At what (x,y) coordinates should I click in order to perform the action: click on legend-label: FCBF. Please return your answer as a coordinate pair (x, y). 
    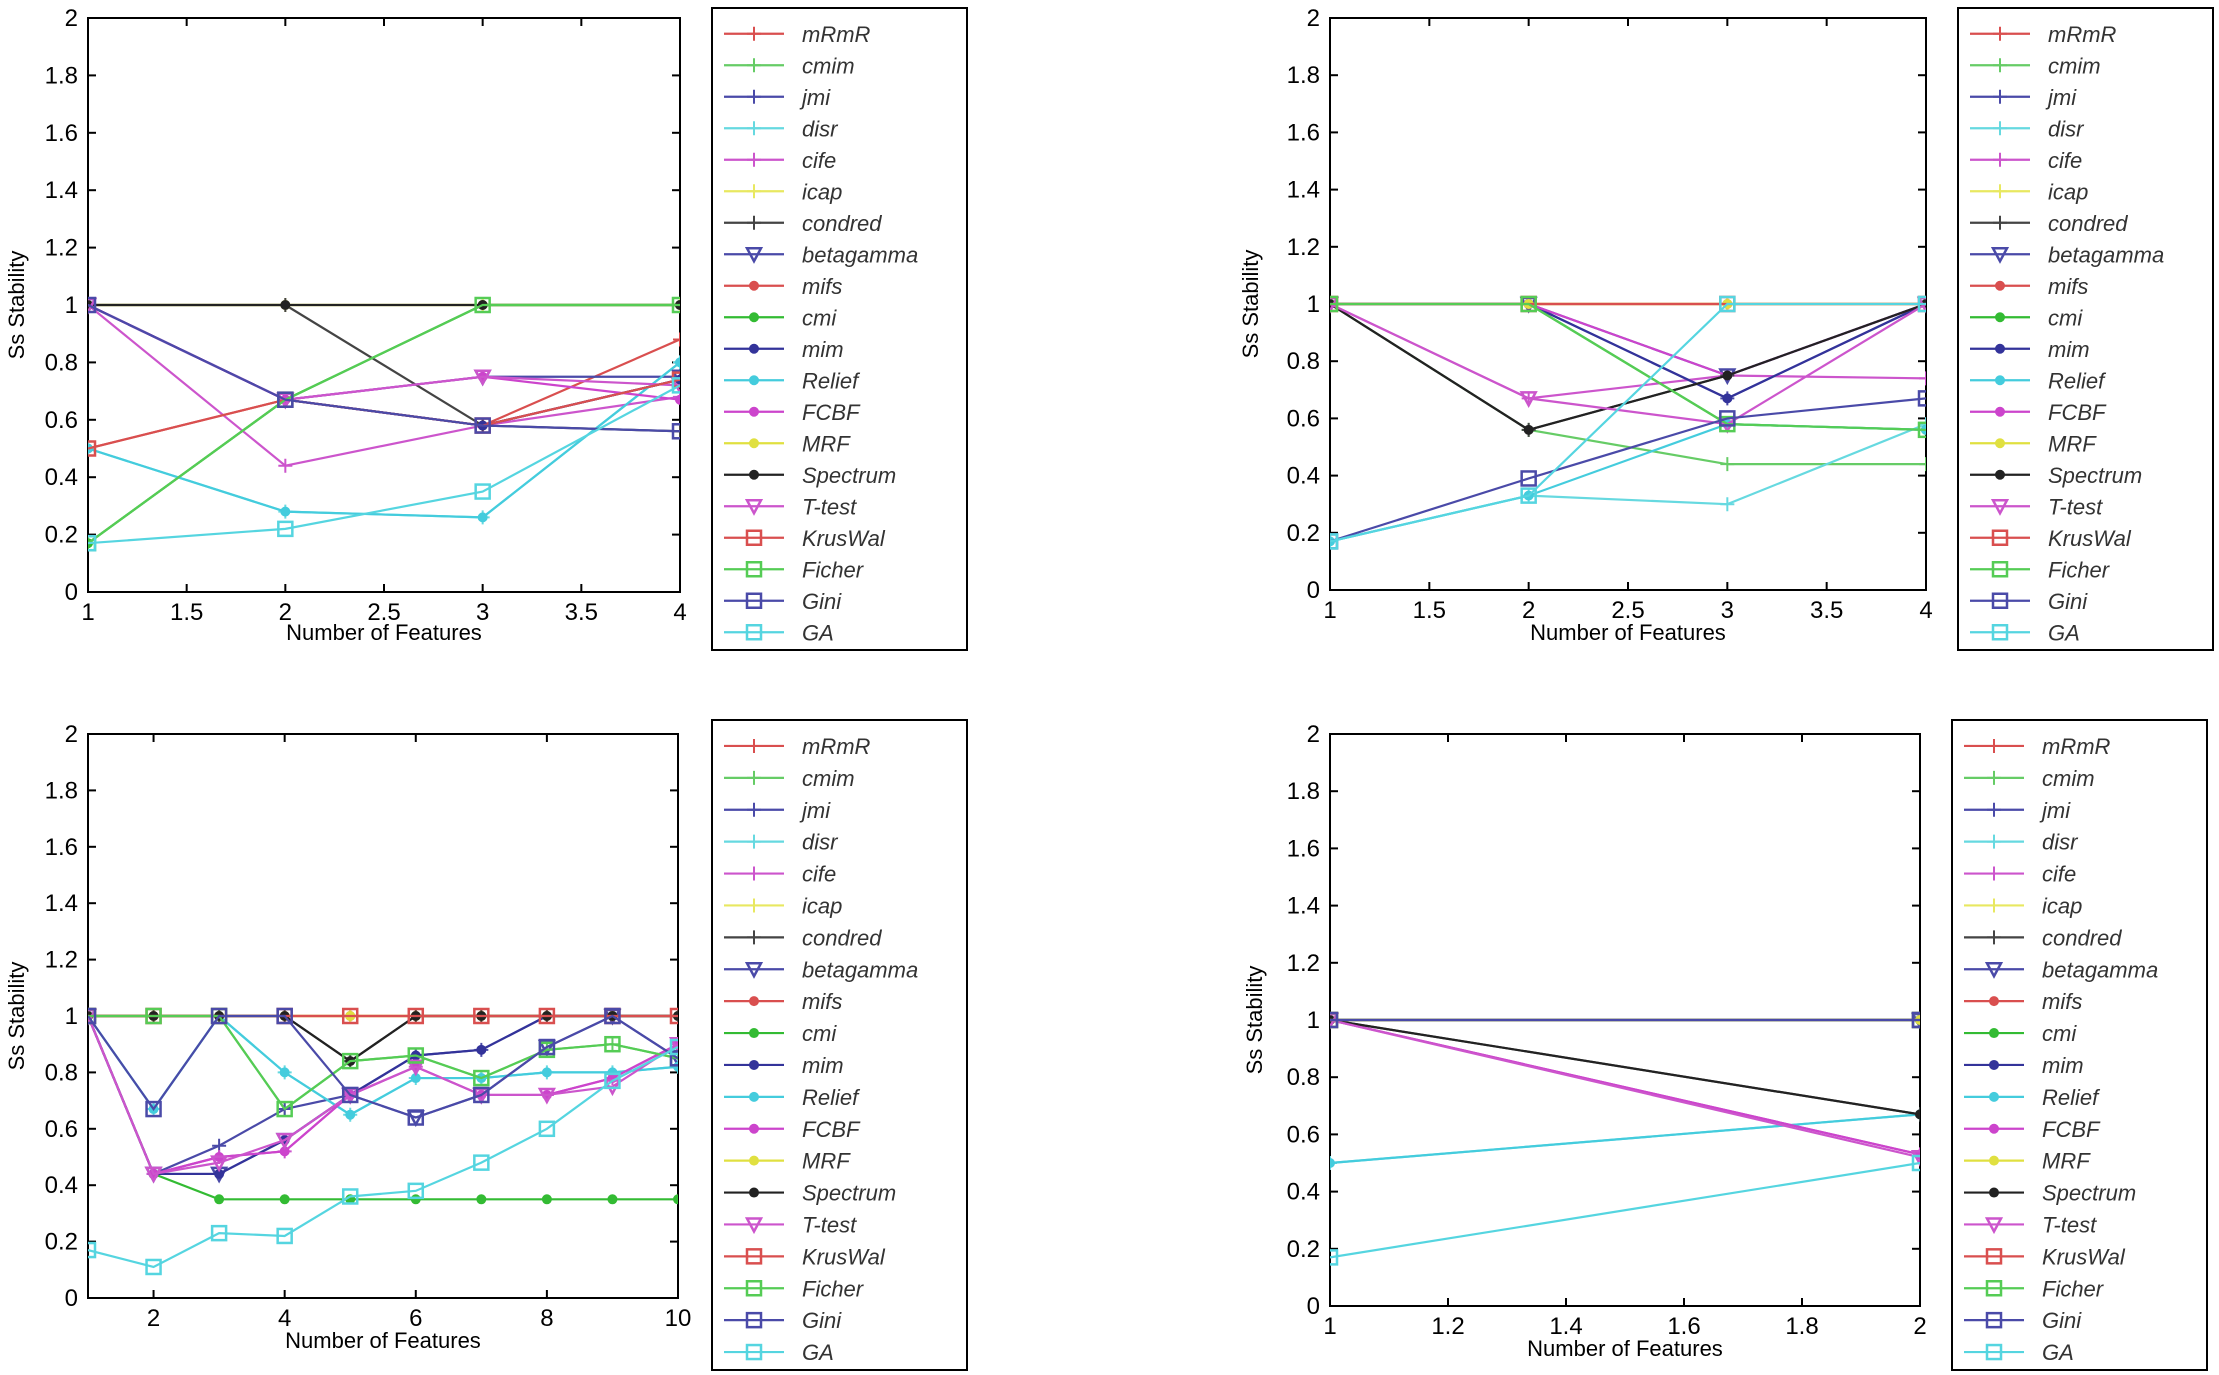
    Looking at the image, I should click on (831, 412).